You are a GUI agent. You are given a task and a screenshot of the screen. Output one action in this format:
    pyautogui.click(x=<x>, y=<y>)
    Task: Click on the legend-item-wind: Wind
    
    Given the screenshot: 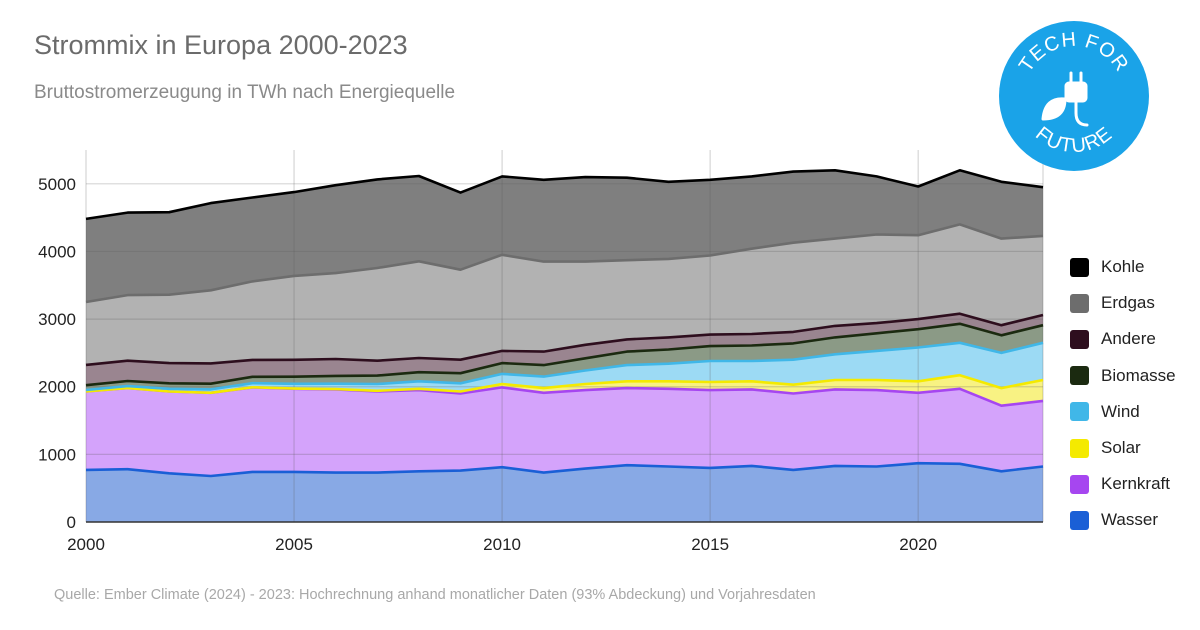 What is the action you would take?
    pyautogui.click(x=1123, y=412)
    